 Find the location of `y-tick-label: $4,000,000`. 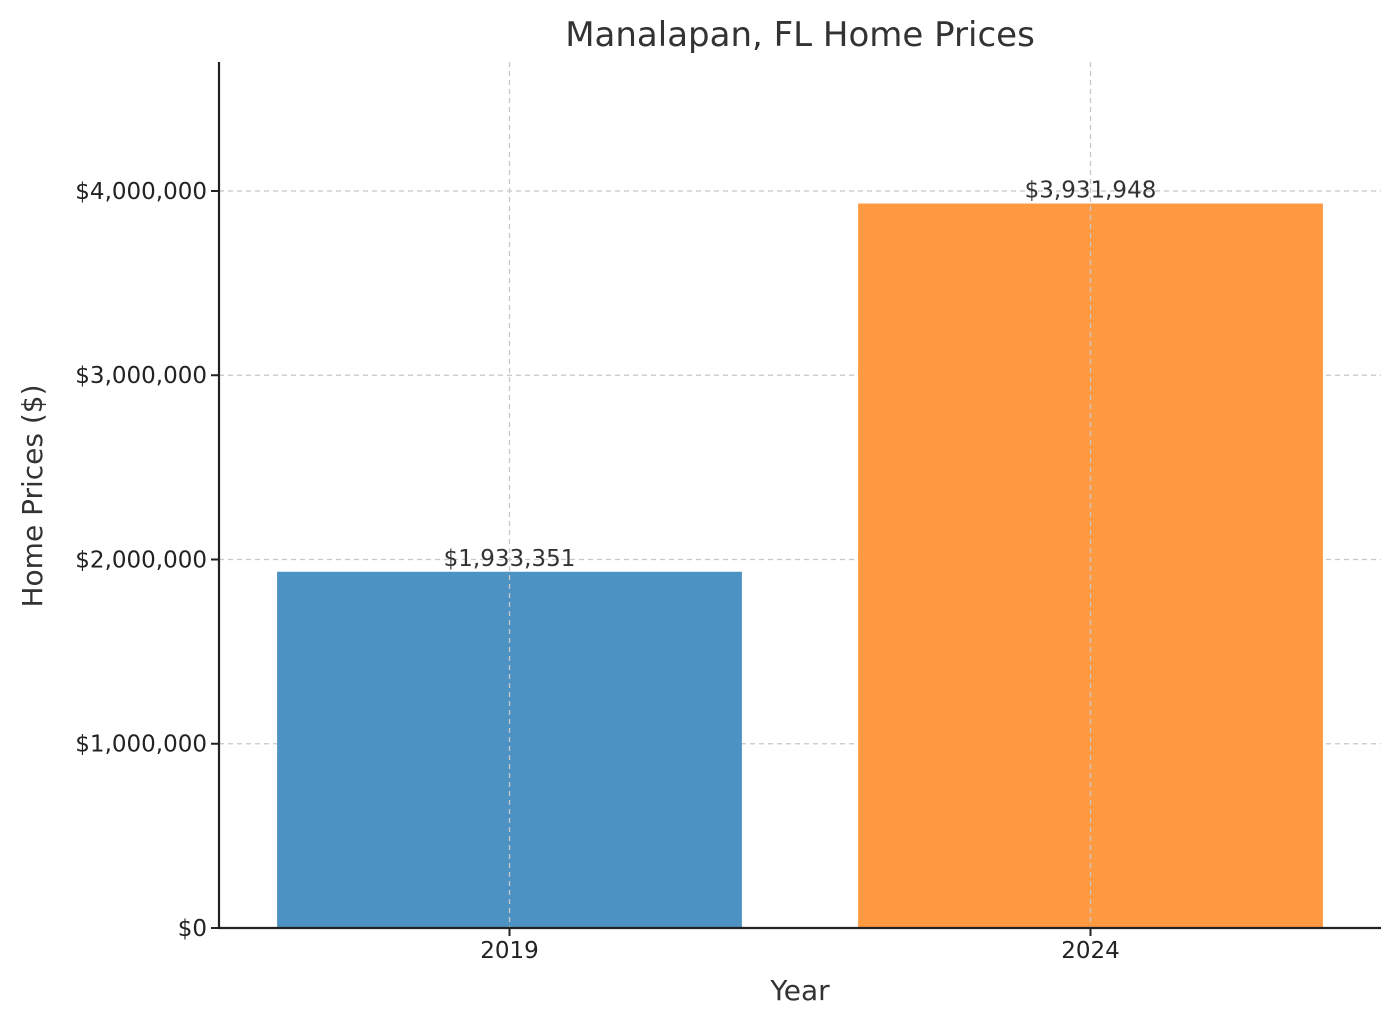

y-tick-label: $4,000,000 is located at coordinates (141, 192).